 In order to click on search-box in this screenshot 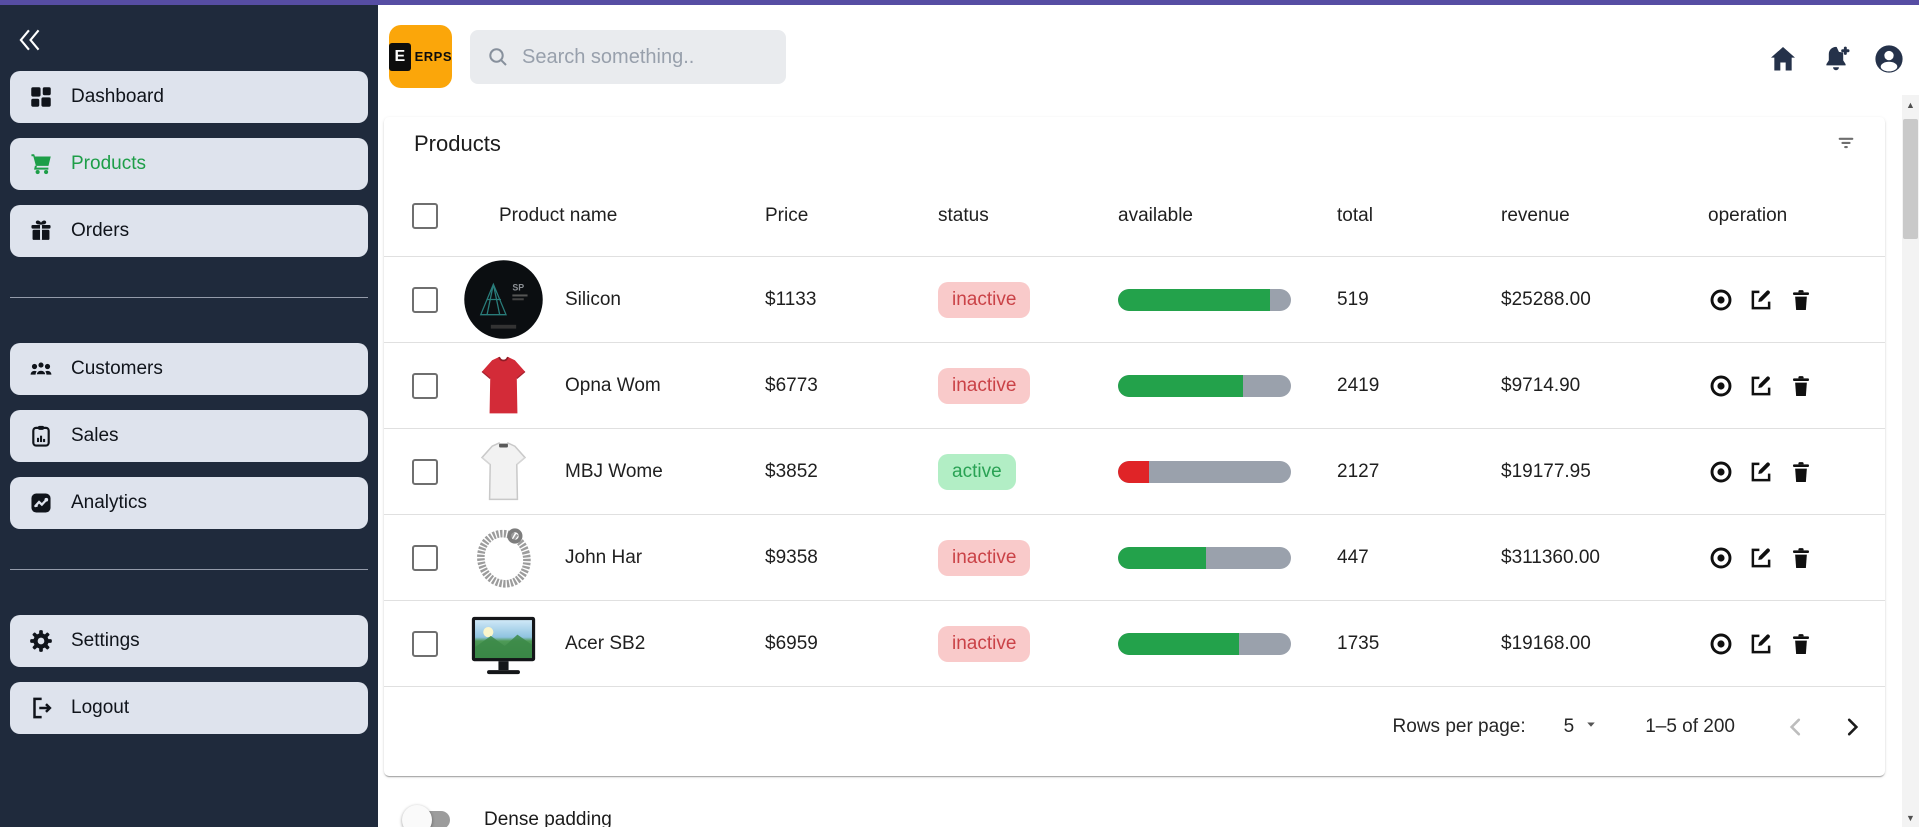, I will do `click(628, 57)`.